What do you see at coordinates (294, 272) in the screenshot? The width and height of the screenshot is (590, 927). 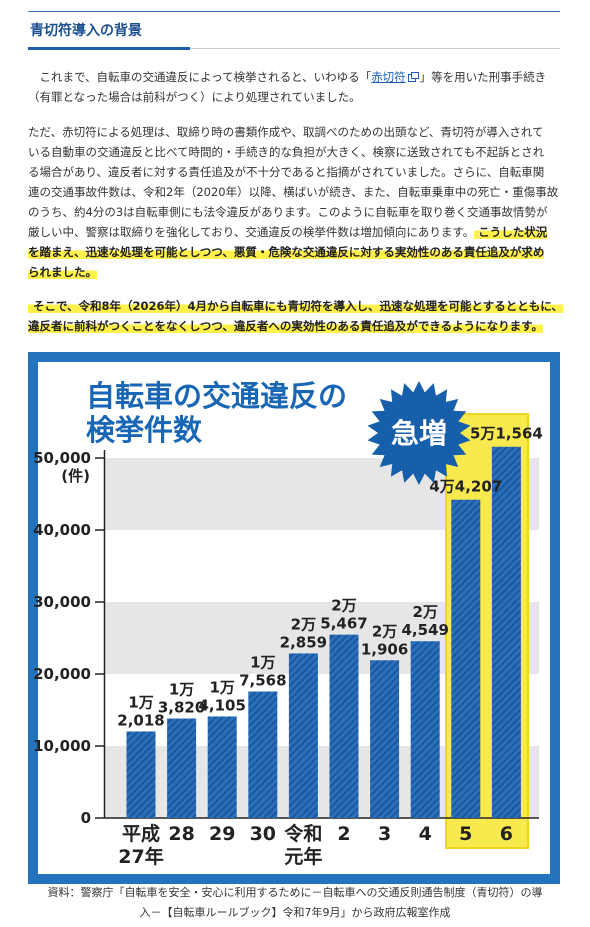 I see `paragraph-line: られました。` at bounding box center [294, 272].